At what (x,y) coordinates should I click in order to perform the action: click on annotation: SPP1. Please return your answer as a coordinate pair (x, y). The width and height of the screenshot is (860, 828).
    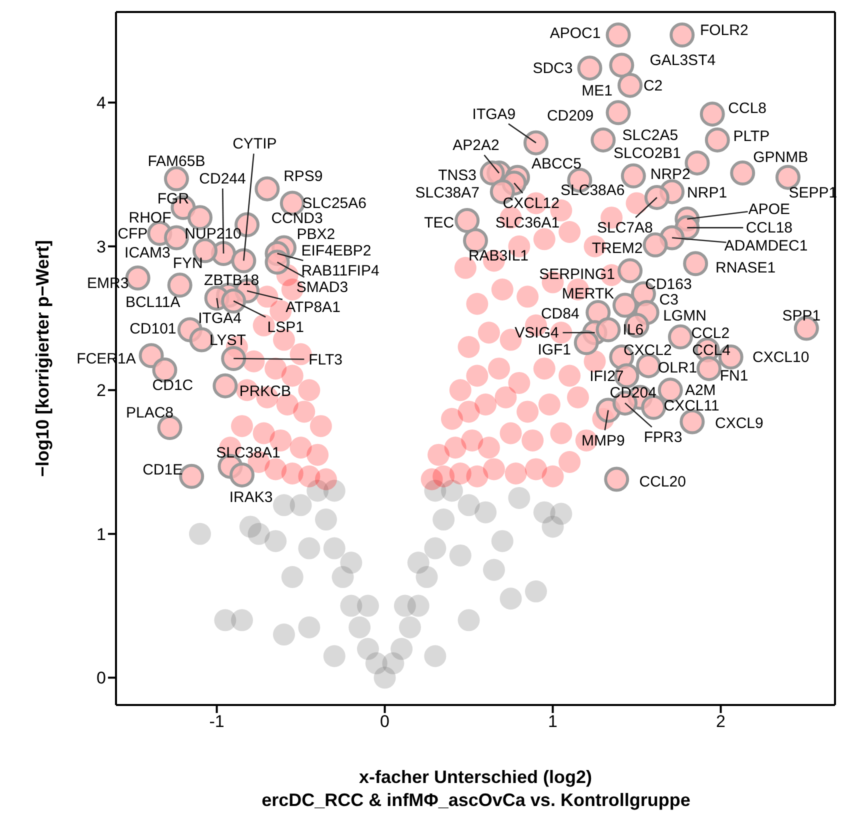
    Looking at the image, I should click on (801, 315).